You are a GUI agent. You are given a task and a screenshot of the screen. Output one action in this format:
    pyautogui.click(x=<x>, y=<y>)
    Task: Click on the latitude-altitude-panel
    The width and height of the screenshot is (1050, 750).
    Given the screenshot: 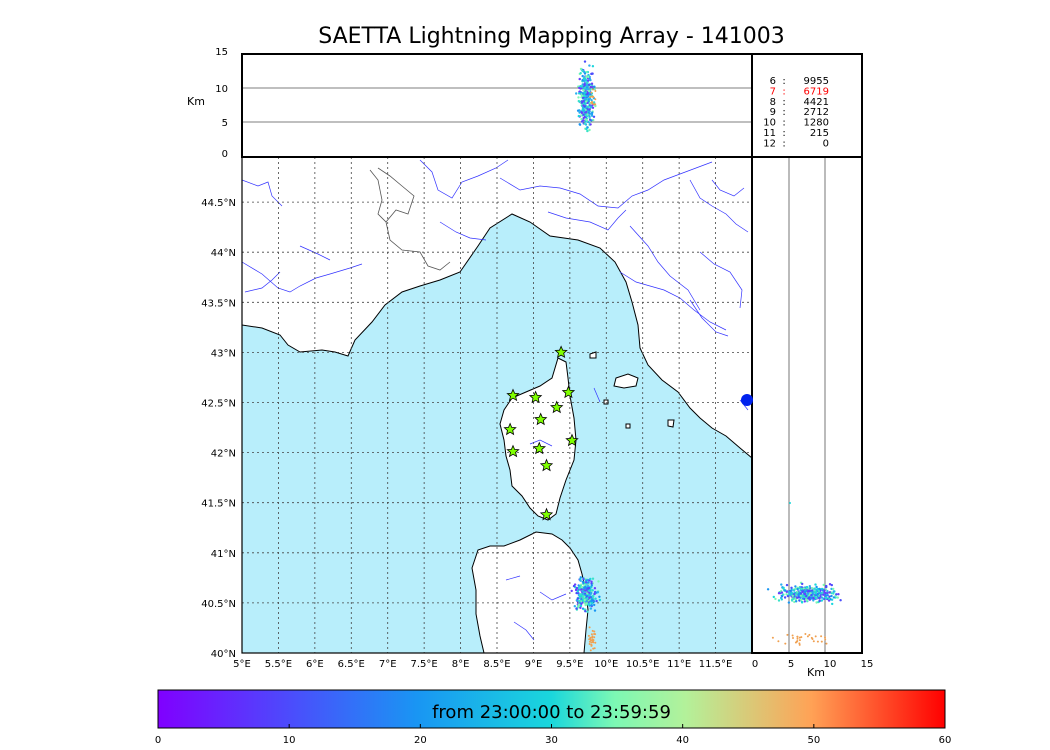 What is the action you would take?
    pyautogui.click(x=807, y=405)
    